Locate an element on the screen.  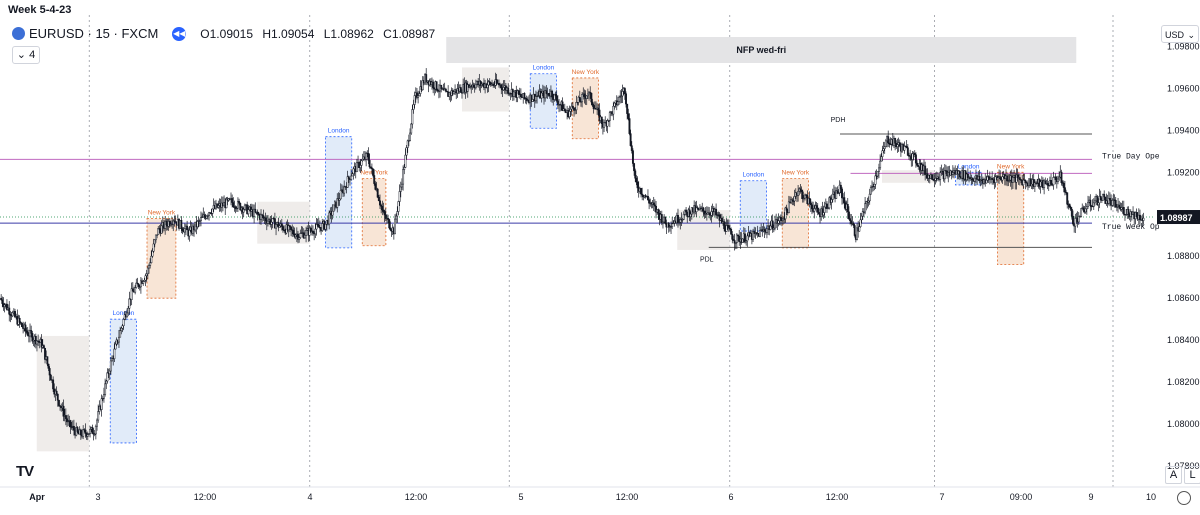
x-tick-label: 10 is located at coordinates (1151, 497).